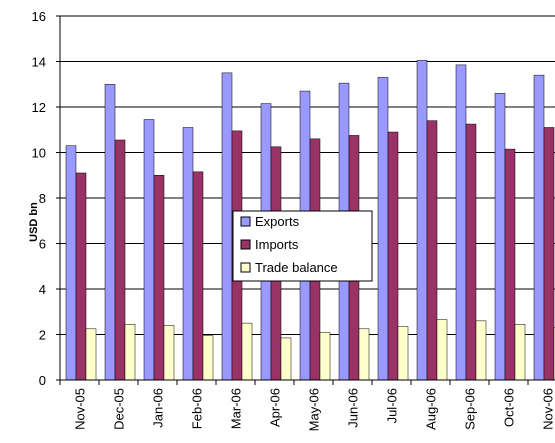 This screenshot has height=443, width=555. I want to click on x-tick-label: Oct-06, so click(509, 407).